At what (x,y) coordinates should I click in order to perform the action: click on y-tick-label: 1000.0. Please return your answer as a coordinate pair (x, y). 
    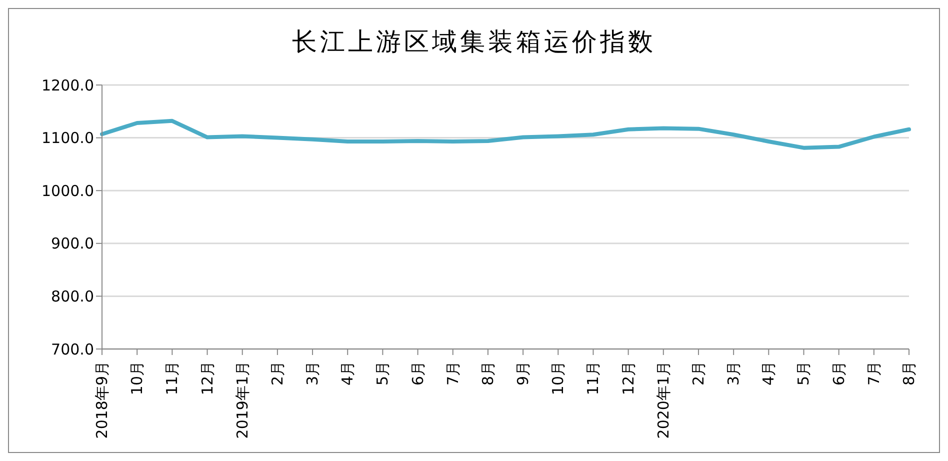
    Looking at the image, I should click on (68, 191).